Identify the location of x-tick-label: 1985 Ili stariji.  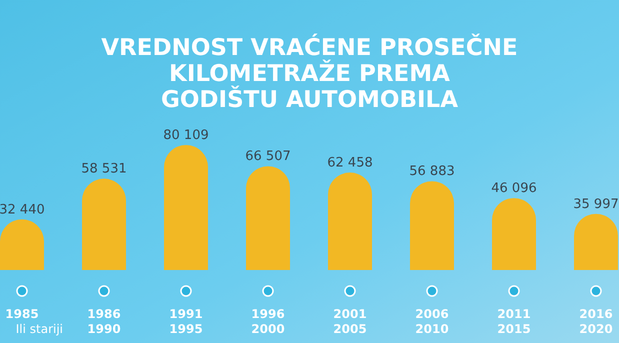
(34, 321).